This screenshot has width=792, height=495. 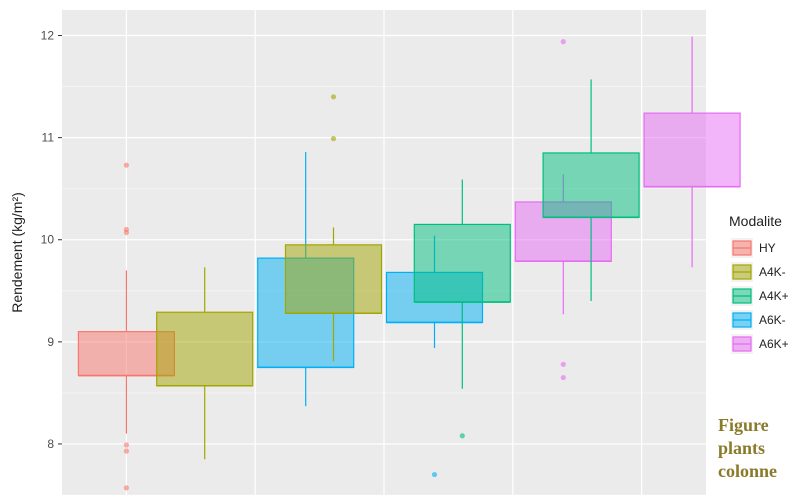 I want to click on y-axis-label: Rendement (kg/m²), so click(x=17, y=252).